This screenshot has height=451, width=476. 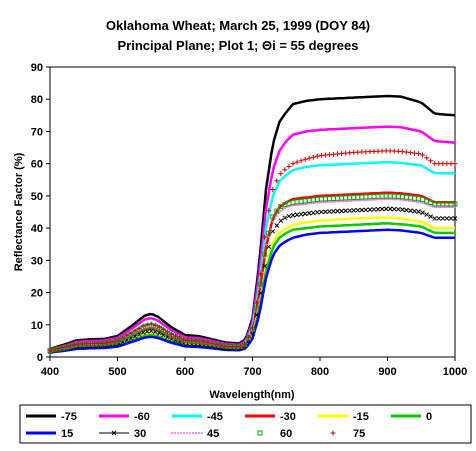 I want to click on x-tick-label: 500, so click(x=117, y=372).